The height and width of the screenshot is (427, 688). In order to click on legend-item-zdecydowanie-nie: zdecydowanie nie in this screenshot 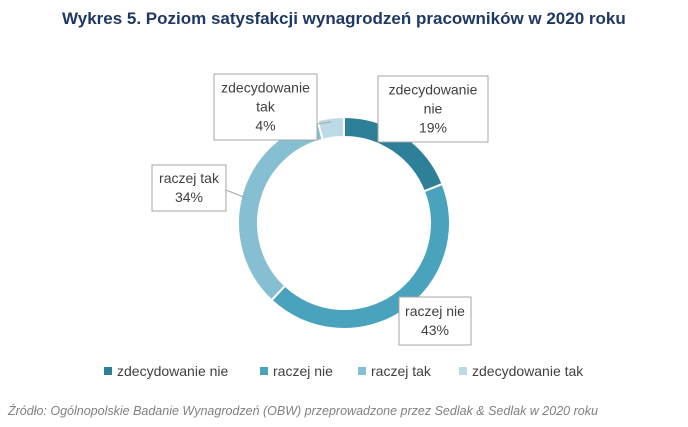, I will do `click(166, 371)`.